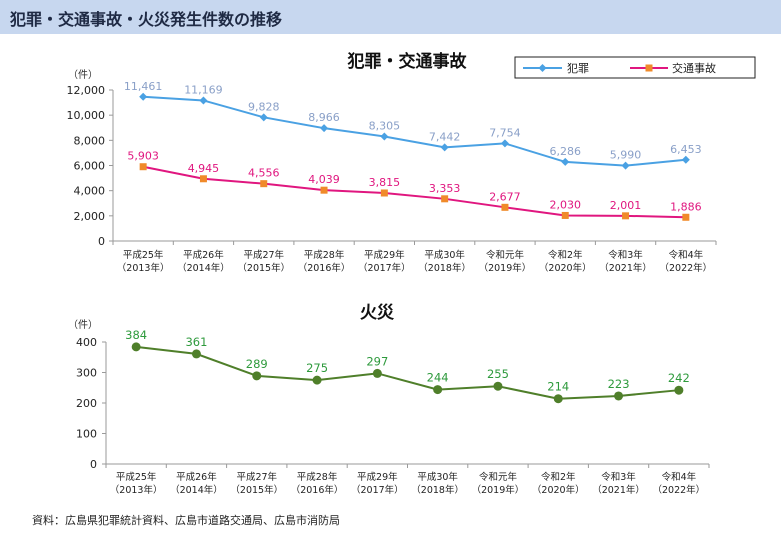 Image resolution: width=781 pixels, height=539 pixels. I want to click on fire-data-label: 297, so click(377, 361).